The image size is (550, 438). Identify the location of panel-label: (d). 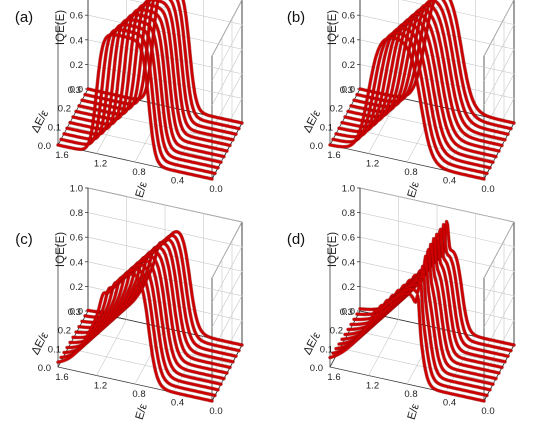
(296, 239).